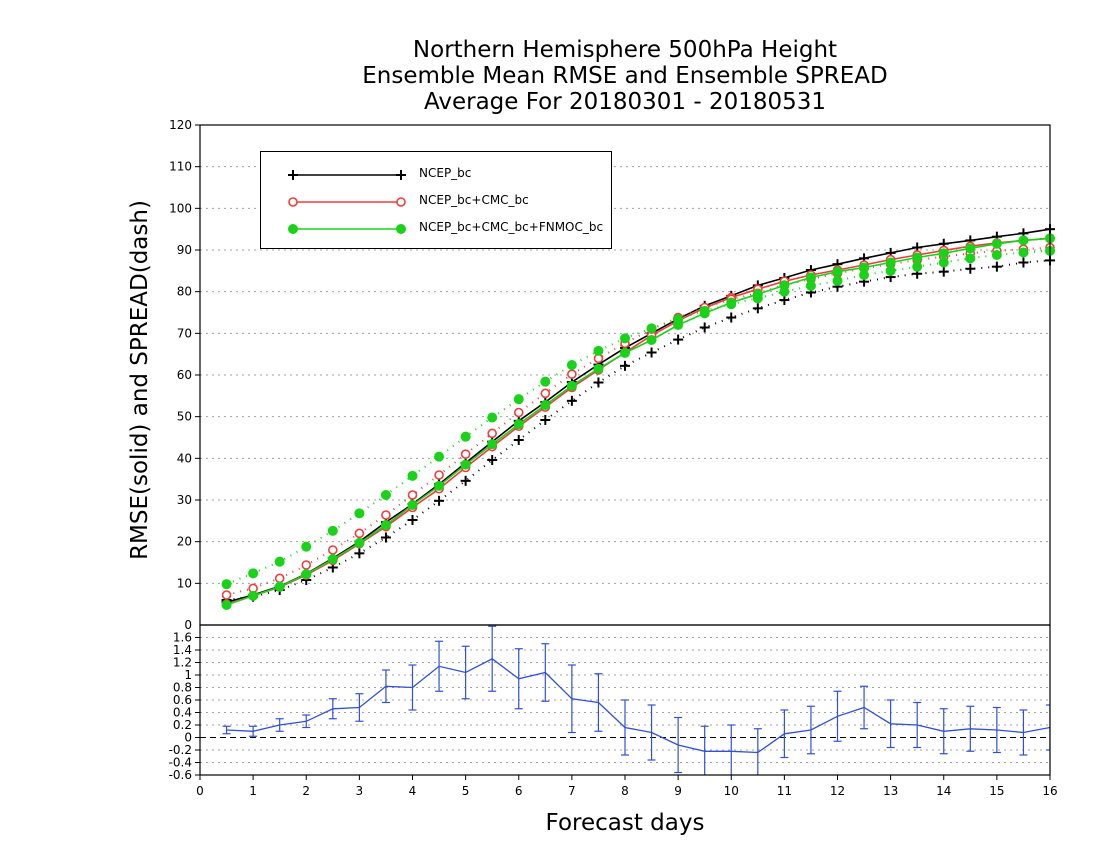 This screenshot has width=1100, height=850. Describe the element at coordinates (511, 227) in the screenshot. I see `legend-label-ncep-bc-cmc-bc-fnmoc-bc: NCEP_bc+CMC_bc+FNMOC_bc` at that location.